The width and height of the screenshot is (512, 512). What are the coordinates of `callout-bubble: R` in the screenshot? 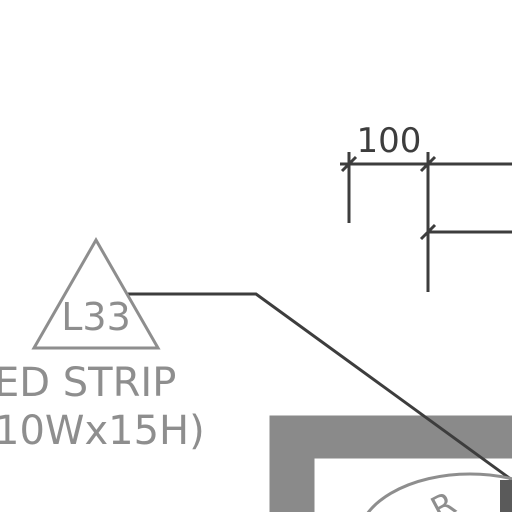 It's located at (439, 492).